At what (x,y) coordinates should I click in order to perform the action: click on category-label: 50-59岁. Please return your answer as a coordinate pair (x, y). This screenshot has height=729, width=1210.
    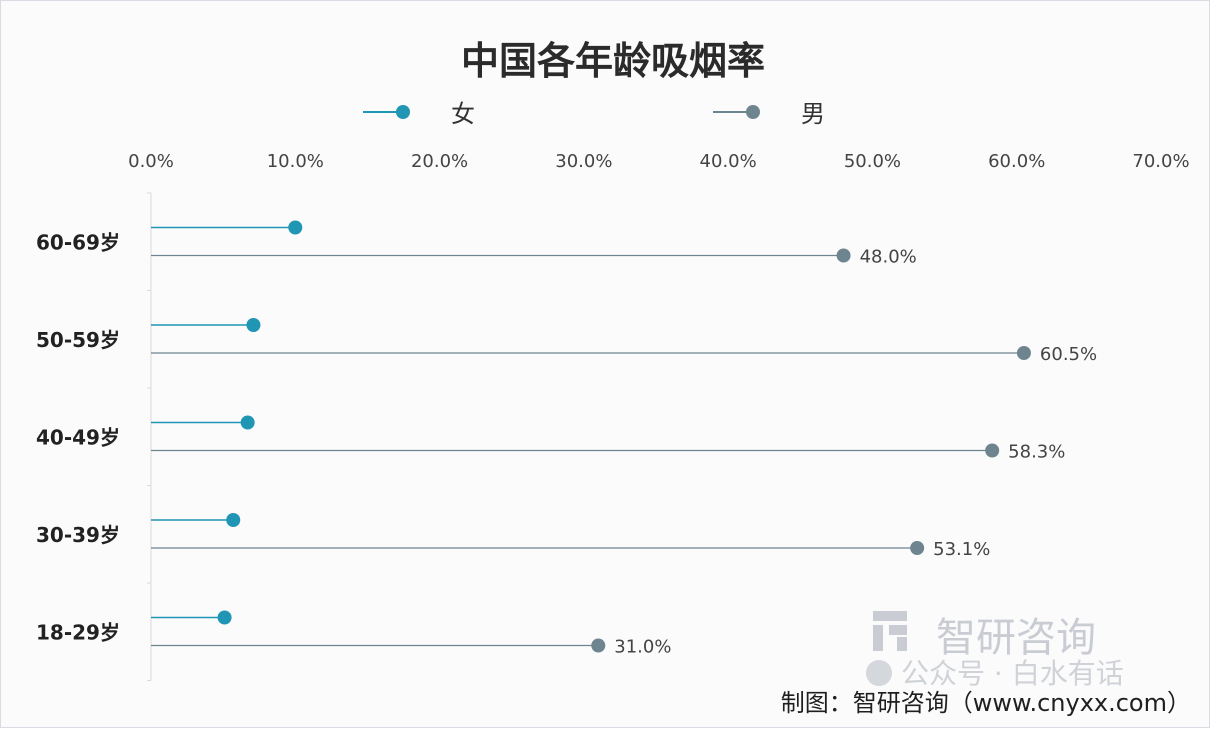
    Looking at the image, I should click on (78, 340).